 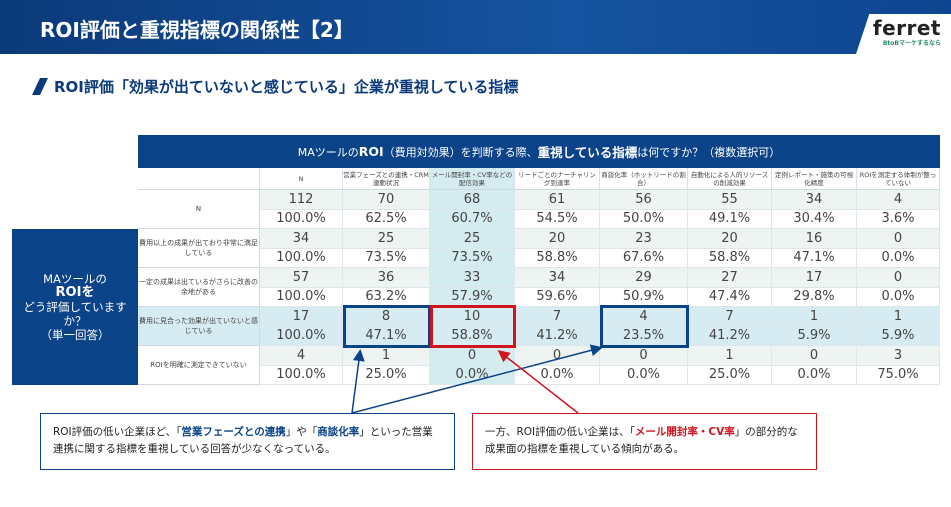 What do you see at coordinates (898, 375) in the screenshot?
I see `percent-cell: 75.0%` at bounding box center [898, 375].